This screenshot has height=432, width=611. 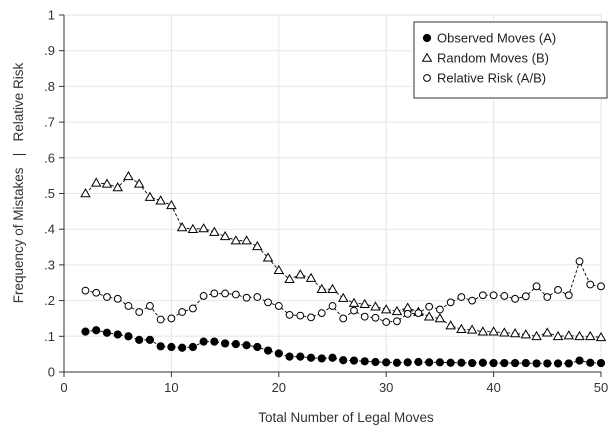 What do you see at coordinates (334, 383) in the screenshot?
I see `x-axis-ticks: 0 10 20 30 40 50` at bounding box center [334, 383].